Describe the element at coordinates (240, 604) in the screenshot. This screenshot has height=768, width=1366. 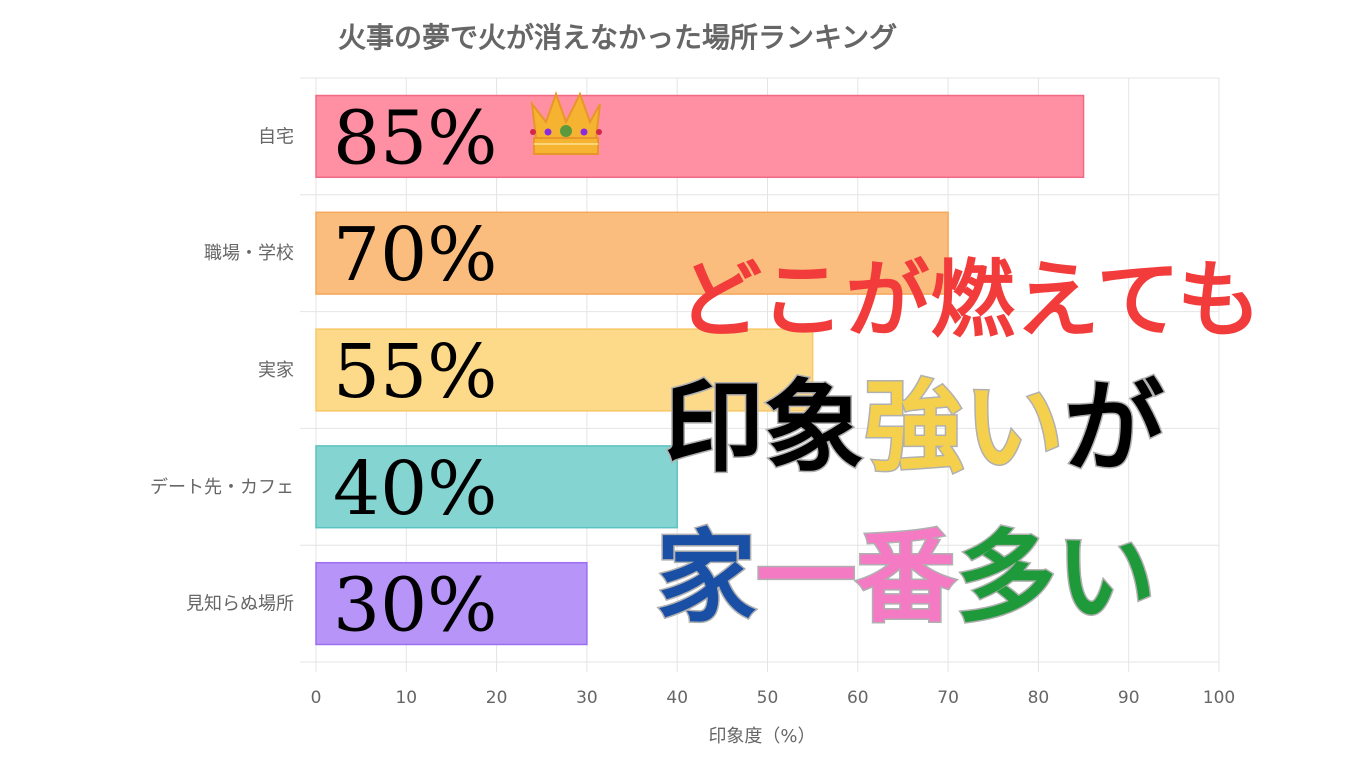
I see `category-label: 見知らぬ場所` at that location.